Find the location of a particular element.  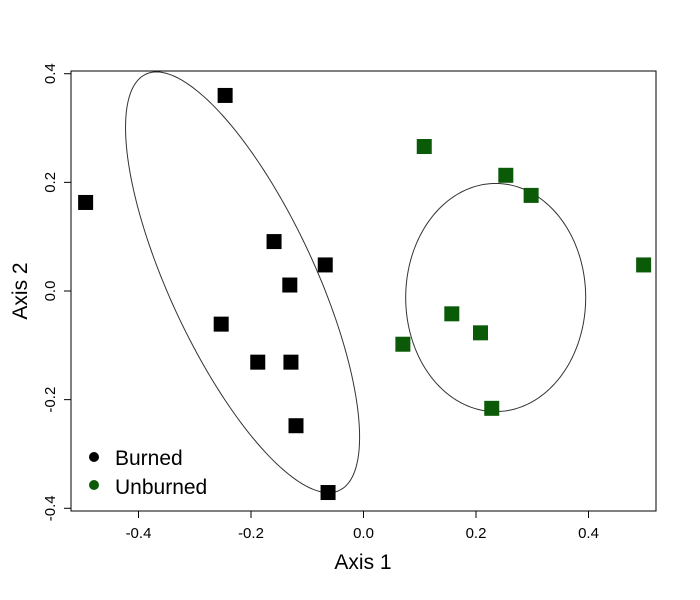

y-axis-title: Axis 2 is located at coordinates (20, 290).